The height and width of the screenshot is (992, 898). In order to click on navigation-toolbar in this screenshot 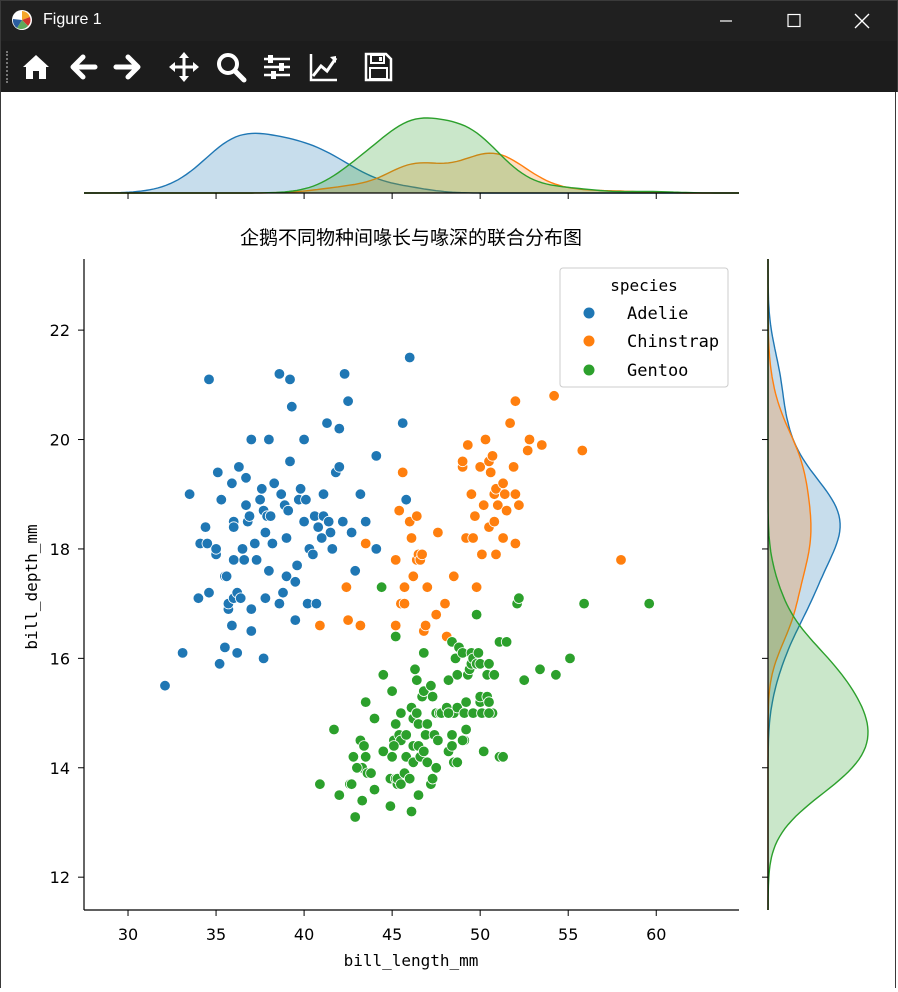, I will do `click(449, 66)`.